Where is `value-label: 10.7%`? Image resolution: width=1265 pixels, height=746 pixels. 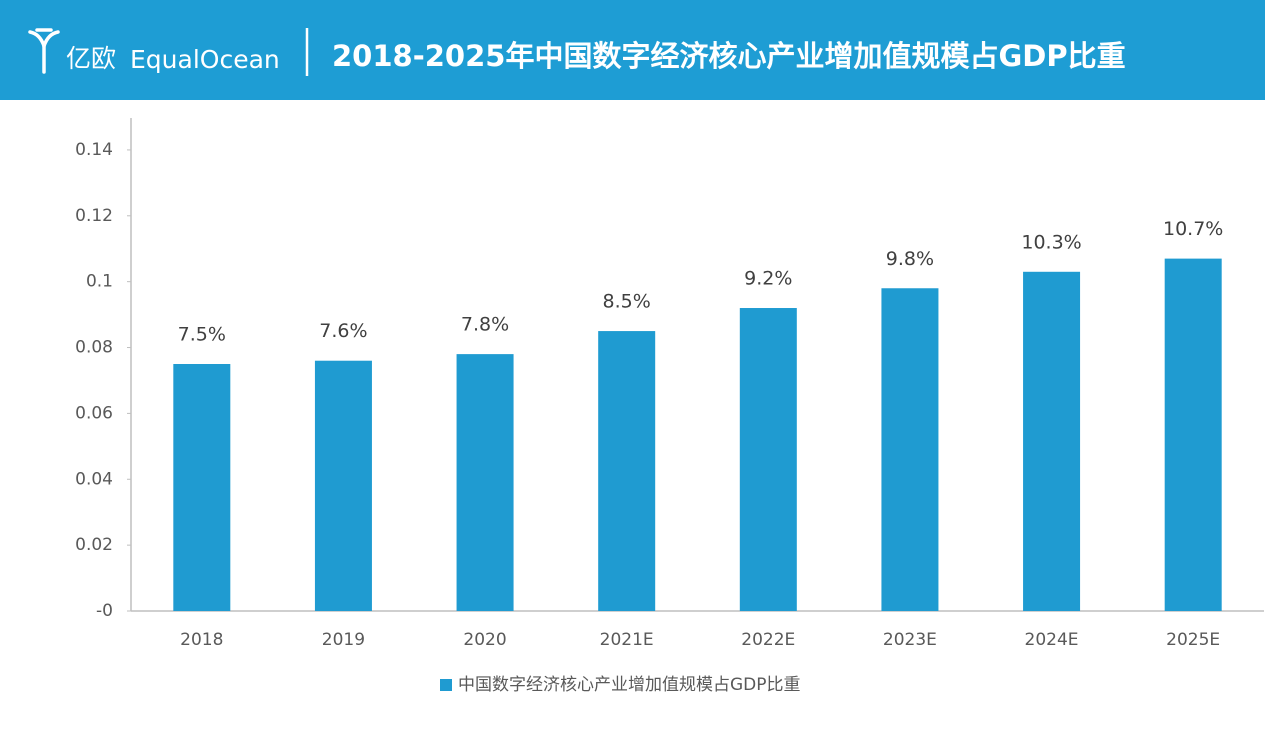
value-label: 10.7% is located at coordinates (1193, 229).